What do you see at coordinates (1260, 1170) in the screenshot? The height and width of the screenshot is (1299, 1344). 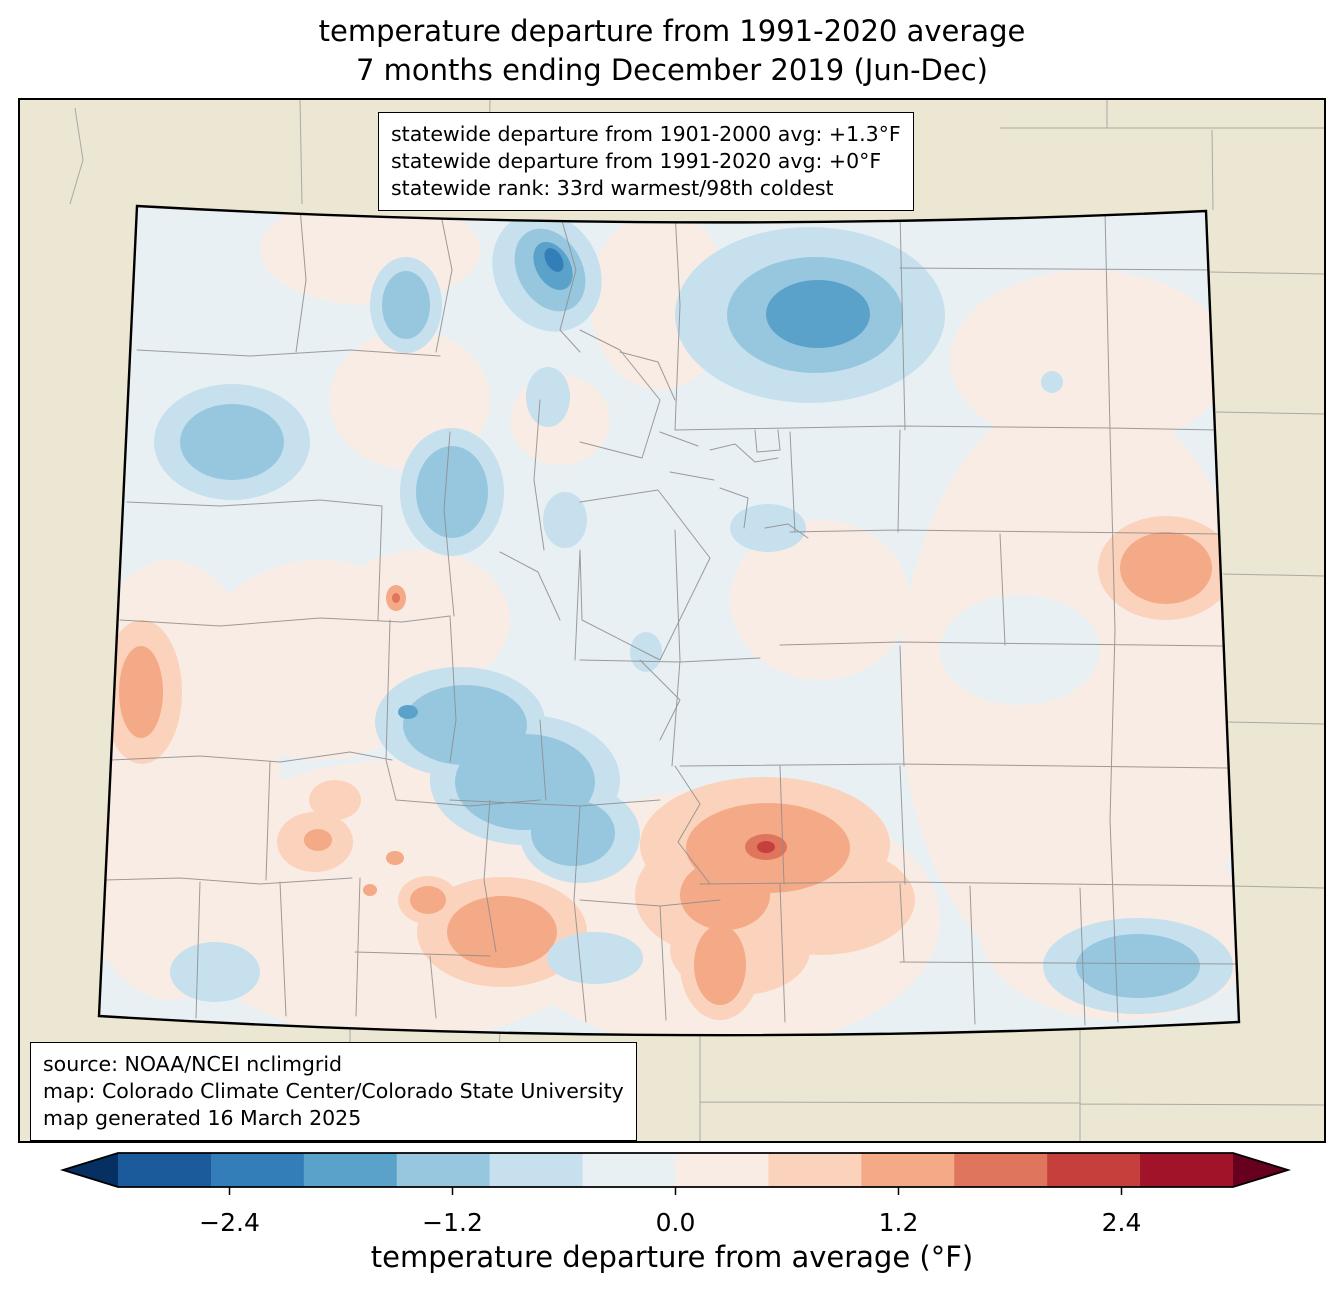 I see `colorbar-arrow-right` at bounding box center [1260, 1170].